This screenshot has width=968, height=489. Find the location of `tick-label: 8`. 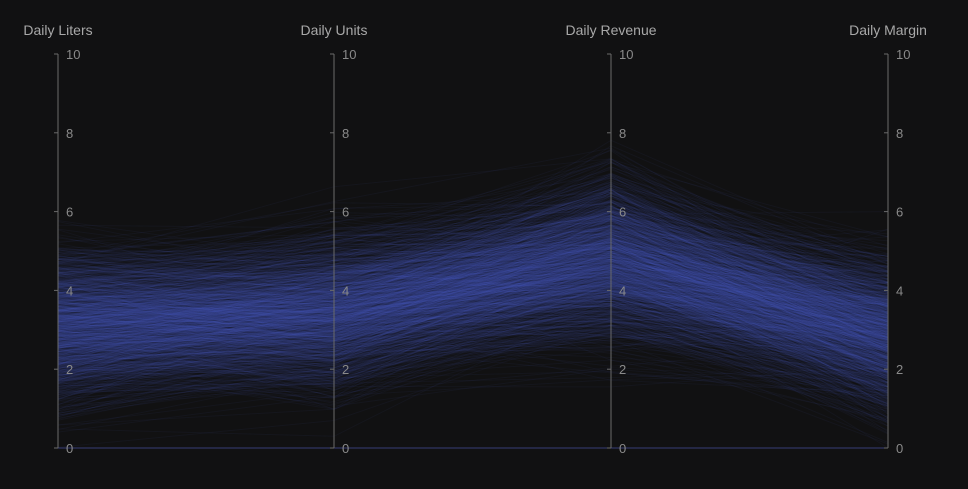

tick-label: 8 is located at coordinates (69, 133).